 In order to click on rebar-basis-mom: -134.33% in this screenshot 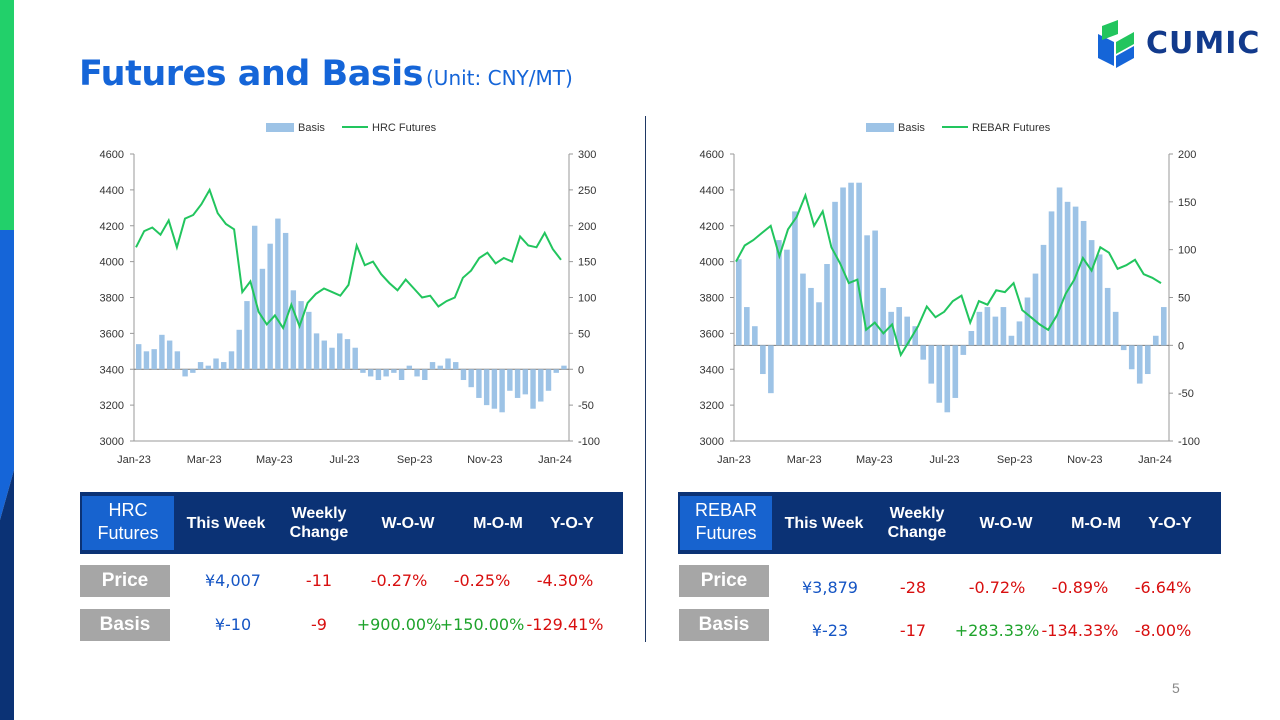, I will do `click(1080, 630)`.